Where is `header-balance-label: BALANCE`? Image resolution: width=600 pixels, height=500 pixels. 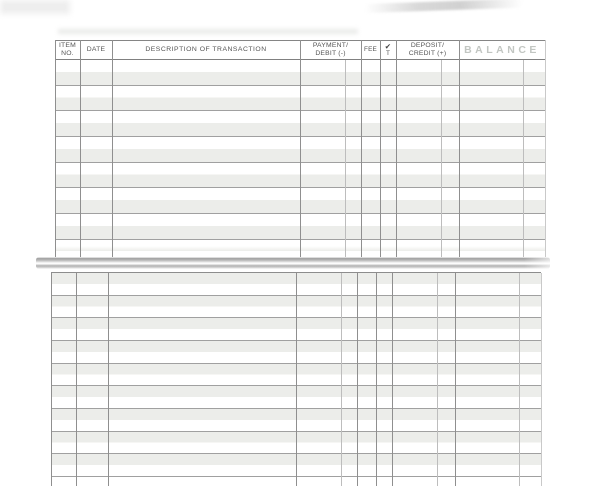 header-balance-label: BALANCE is located at coordinates (502, 49).